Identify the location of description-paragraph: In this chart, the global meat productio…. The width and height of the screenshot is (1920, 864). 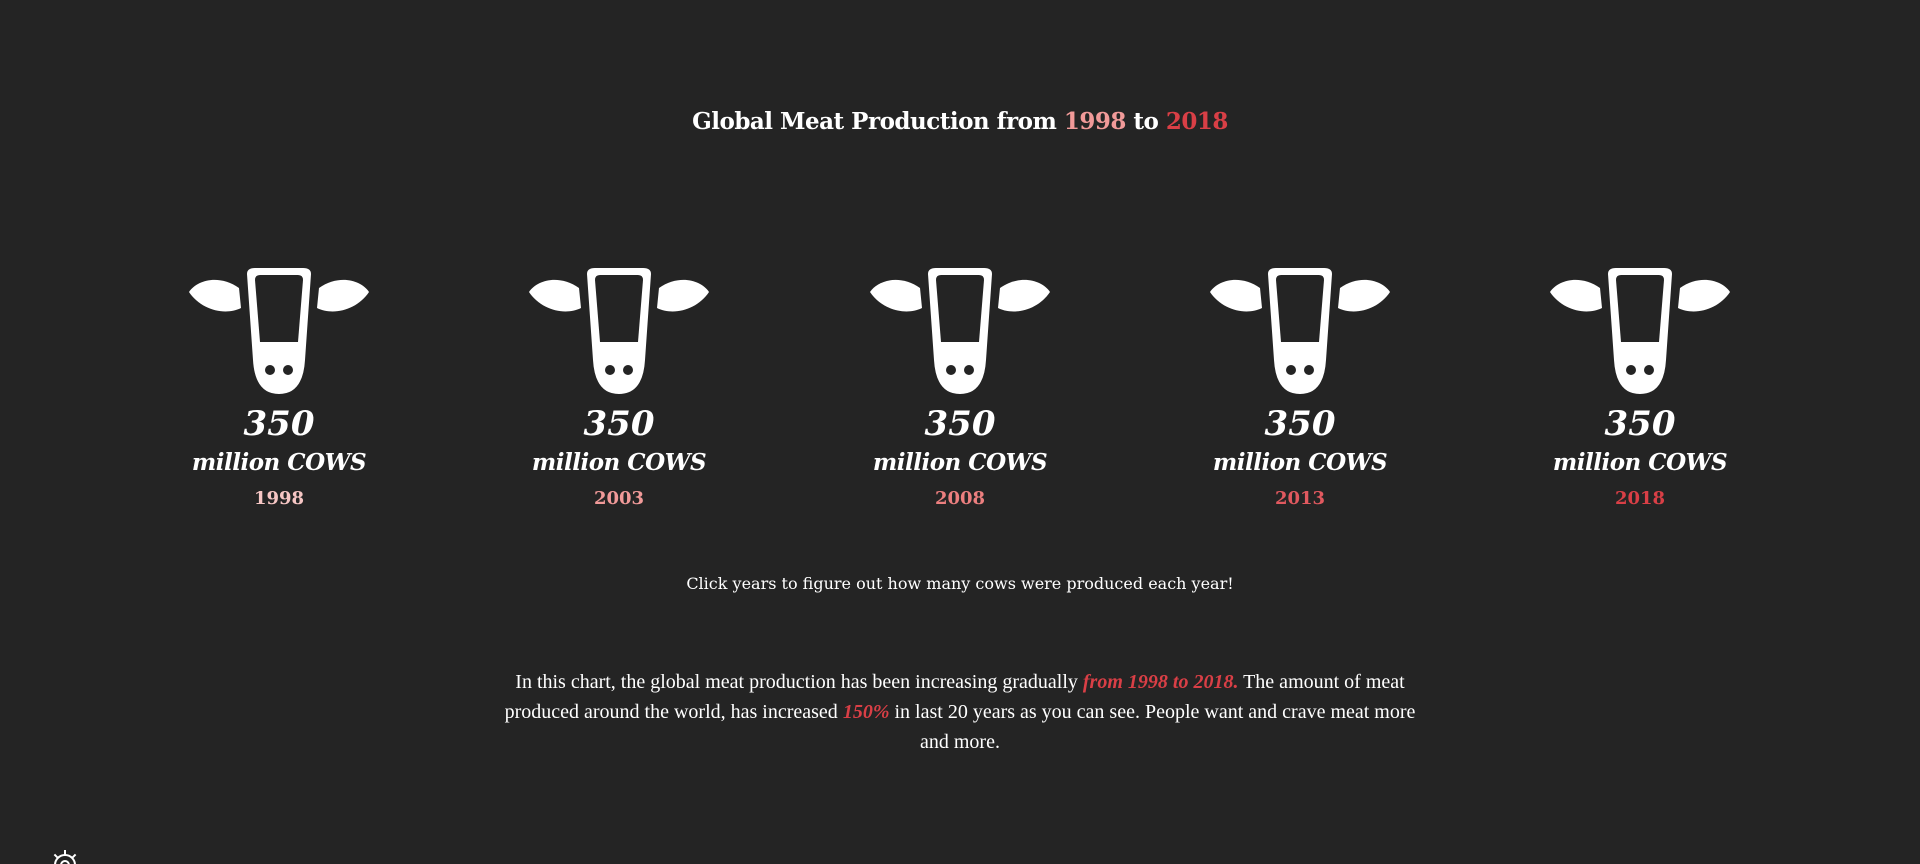
(960, 712).